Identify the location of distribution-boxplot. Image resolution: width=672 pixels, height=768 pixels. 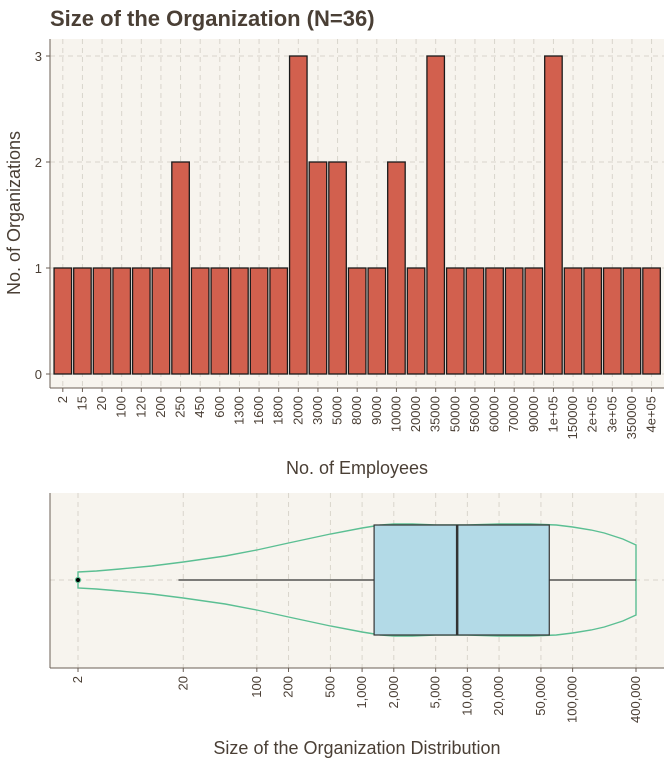
(355, 580).